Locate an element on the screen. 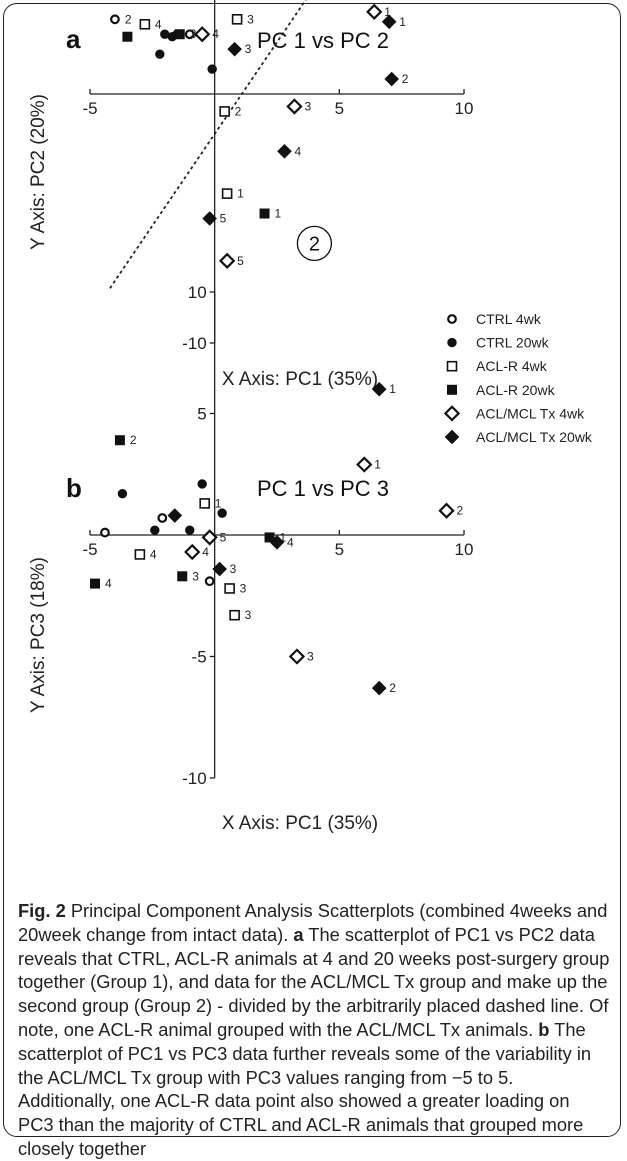 The width and height of the screenshot is (627, 1161). y-tick-label: -5 is located at coordinates (199, 657).